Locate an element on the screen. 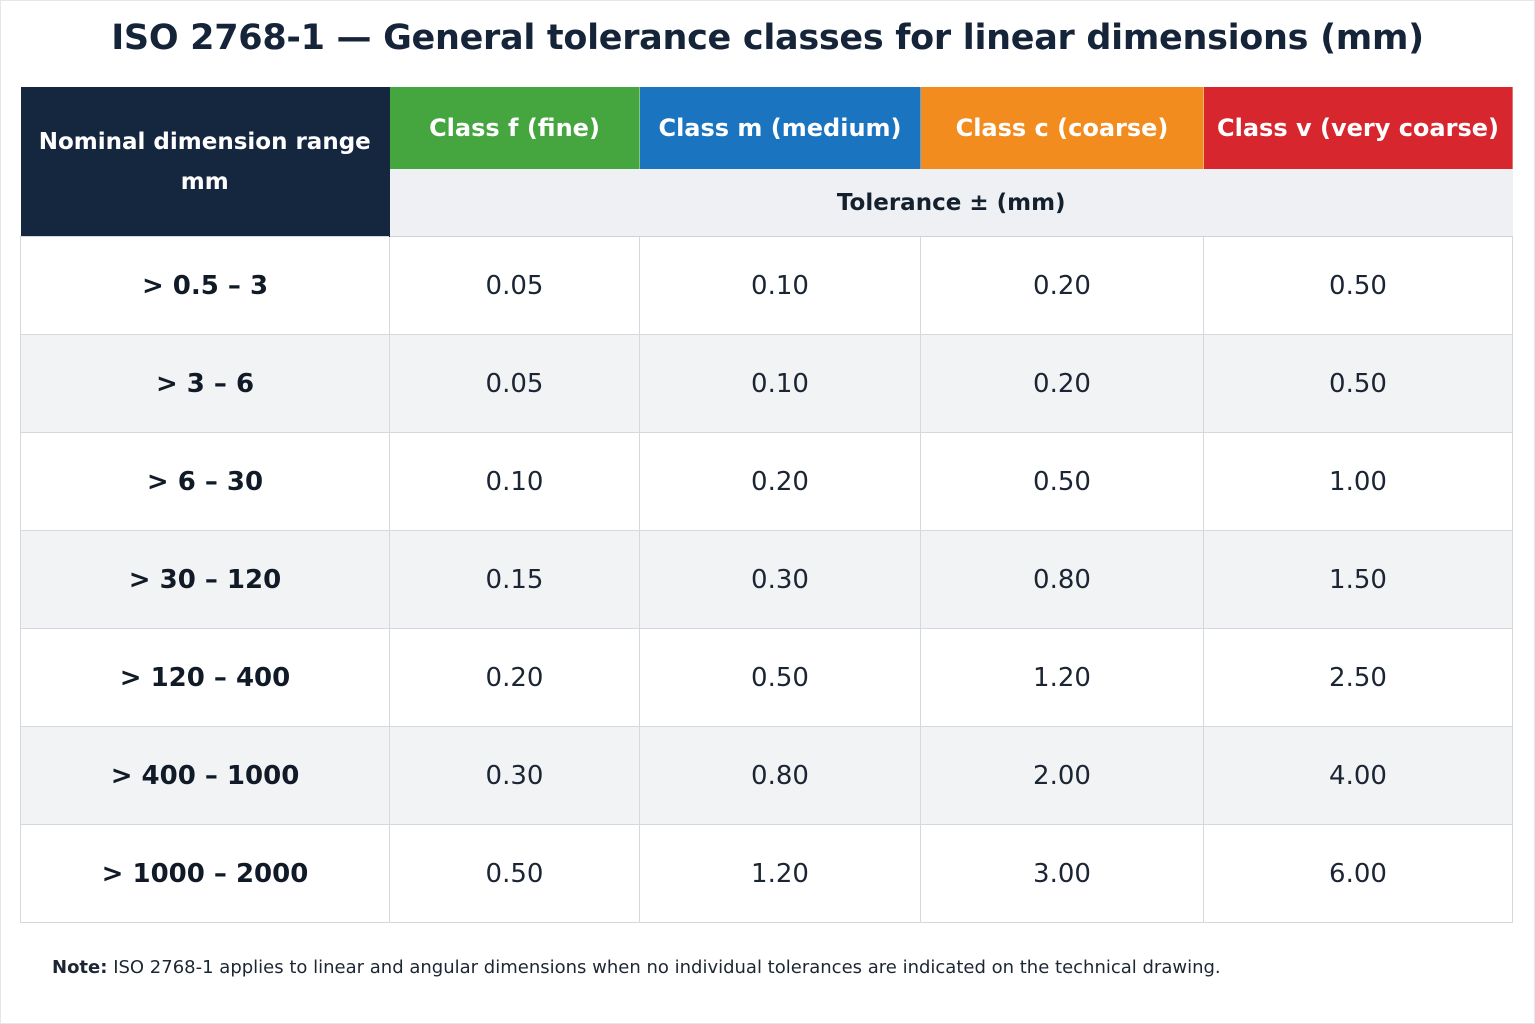 The width and height of the screenshot is (1535, 1024). table-row: > 0.5 – 3 0.05 0.10 0.20 0.50 is located at coordinates (766, 285).